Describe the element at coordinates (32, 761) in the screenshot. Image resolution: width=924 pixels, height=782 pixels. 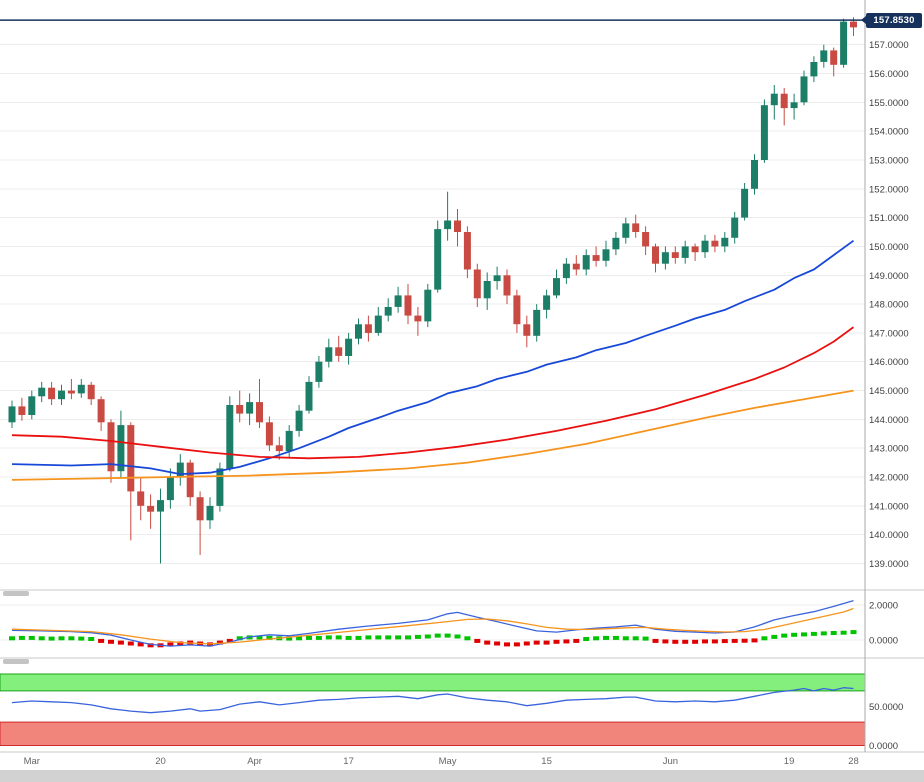
I see `time-tick-label: Mar` at that location.